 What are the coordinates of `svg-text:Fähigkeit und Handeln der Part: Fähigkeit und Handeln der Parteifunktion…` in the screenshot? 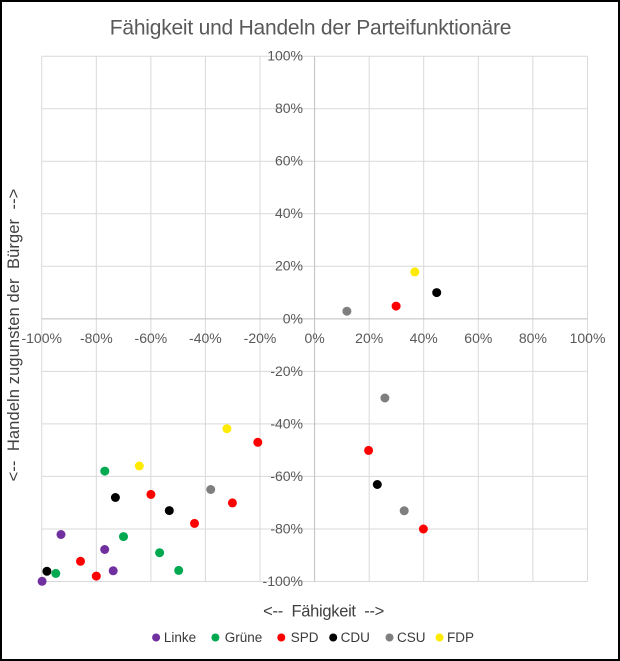 It's located at (310, 28).